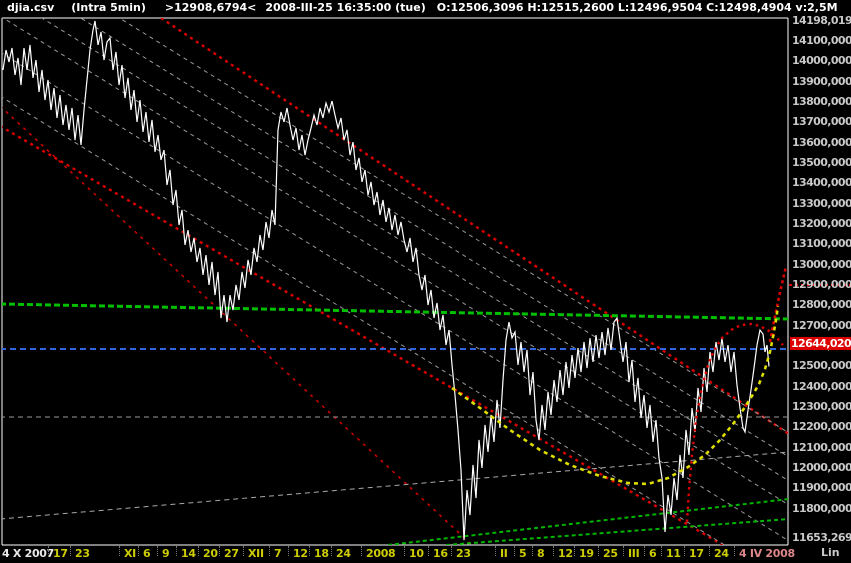  I want to click on green-resistance-line, so click(395, 311).